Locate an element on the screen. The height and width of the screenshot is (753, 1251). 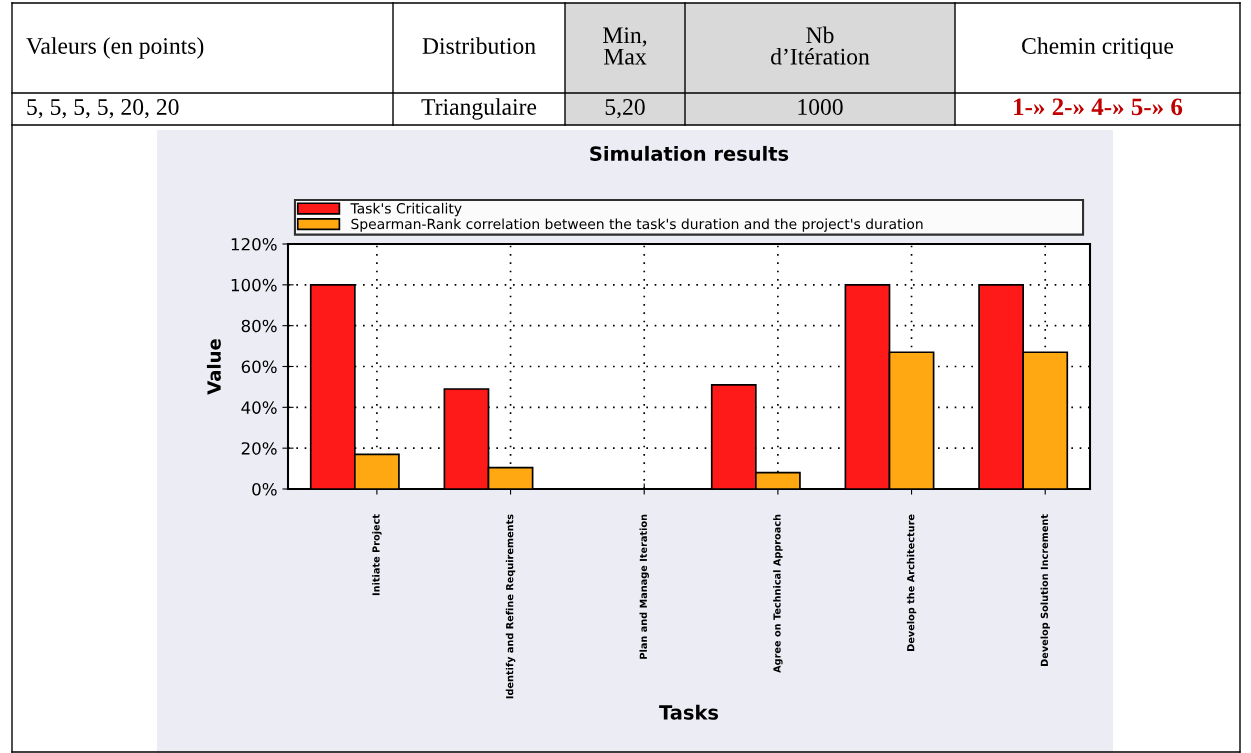
x-tick-label: Develop the Architecture is located at coordinates (911, 582).